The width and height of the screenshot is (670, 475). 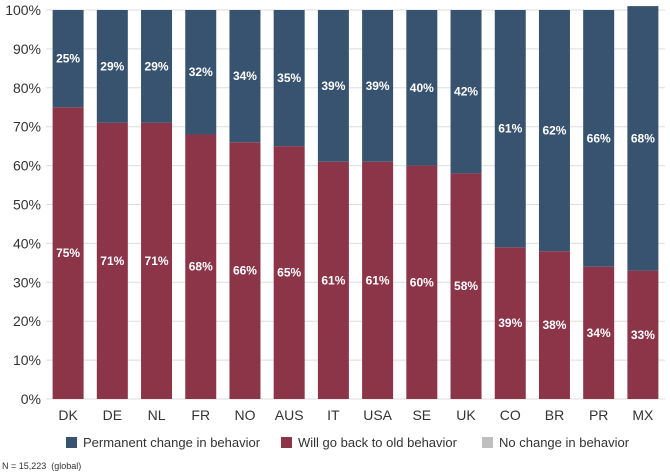 I want to click on data-label-permanent-change-in-behavior: 34%, so click(x=245, y=76).